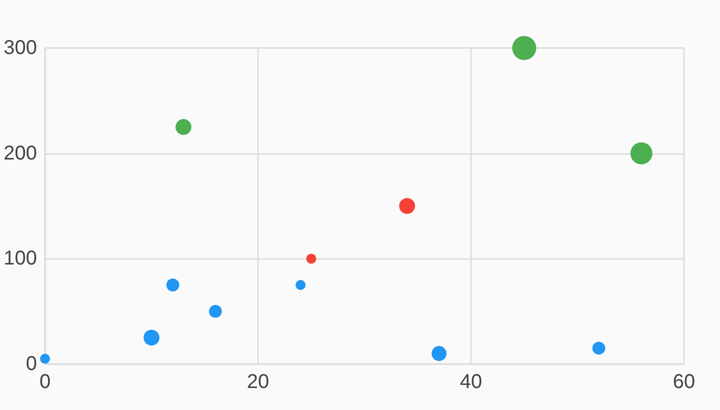  What do you see at coordinates (258, 382) in the screenshot?
I see `x-tick-label: 20` at bounding box center [258, 382].